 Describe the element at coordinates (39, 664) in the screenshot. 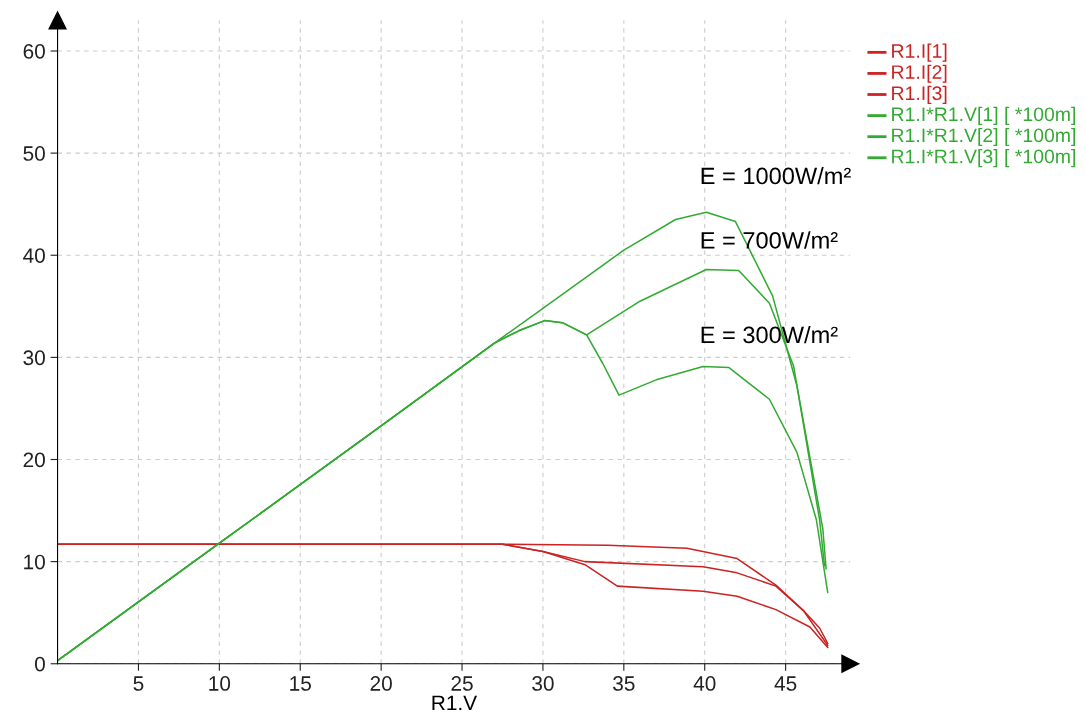

I see `y-tick-label: 0` at that location.